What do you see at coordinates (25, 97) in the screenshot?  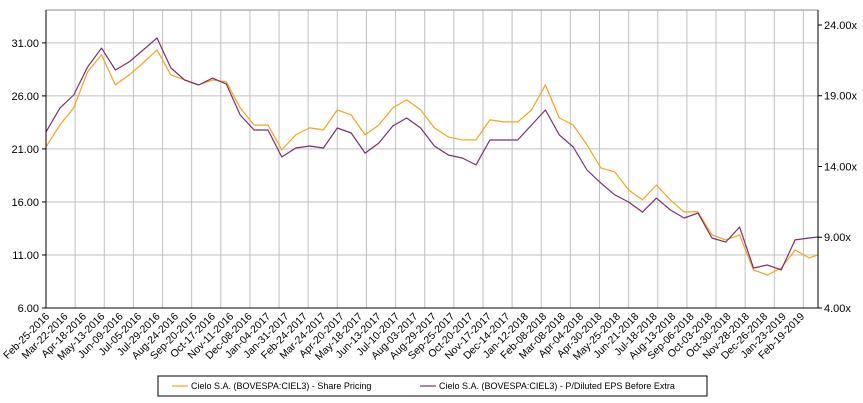 I see `left-tick-label: 26.00` at bounding box center [25, 97].